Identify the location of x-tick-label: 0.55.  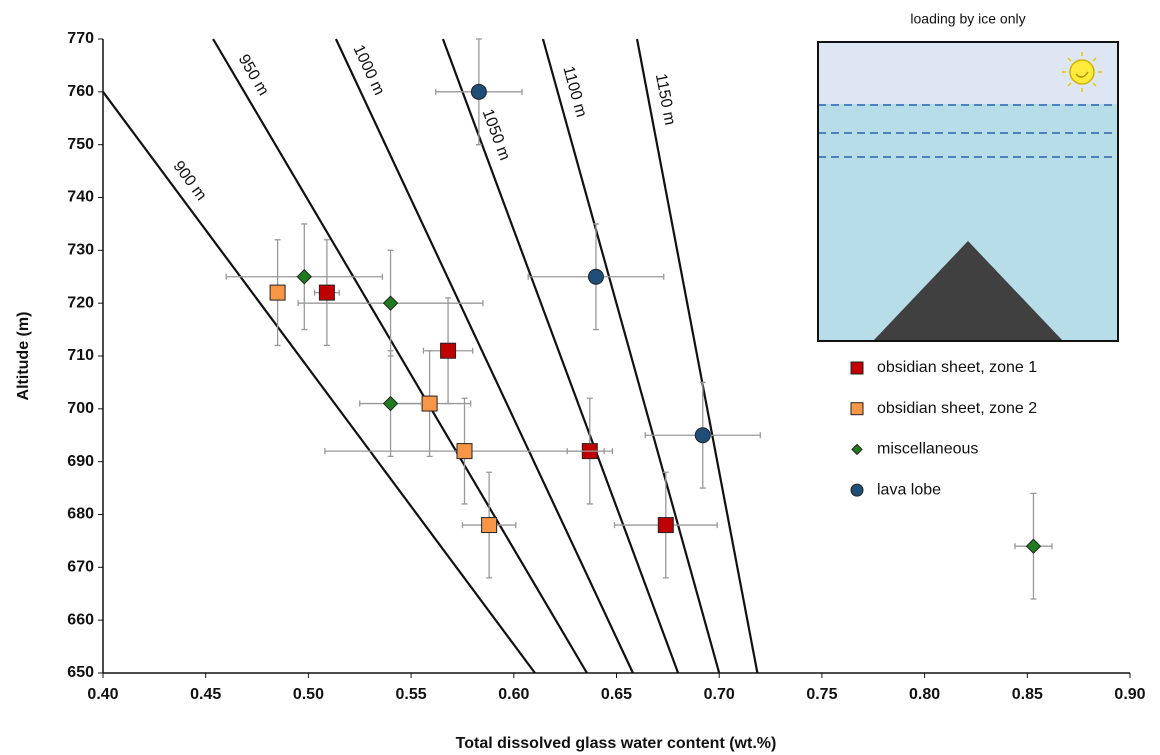
(411, 694).